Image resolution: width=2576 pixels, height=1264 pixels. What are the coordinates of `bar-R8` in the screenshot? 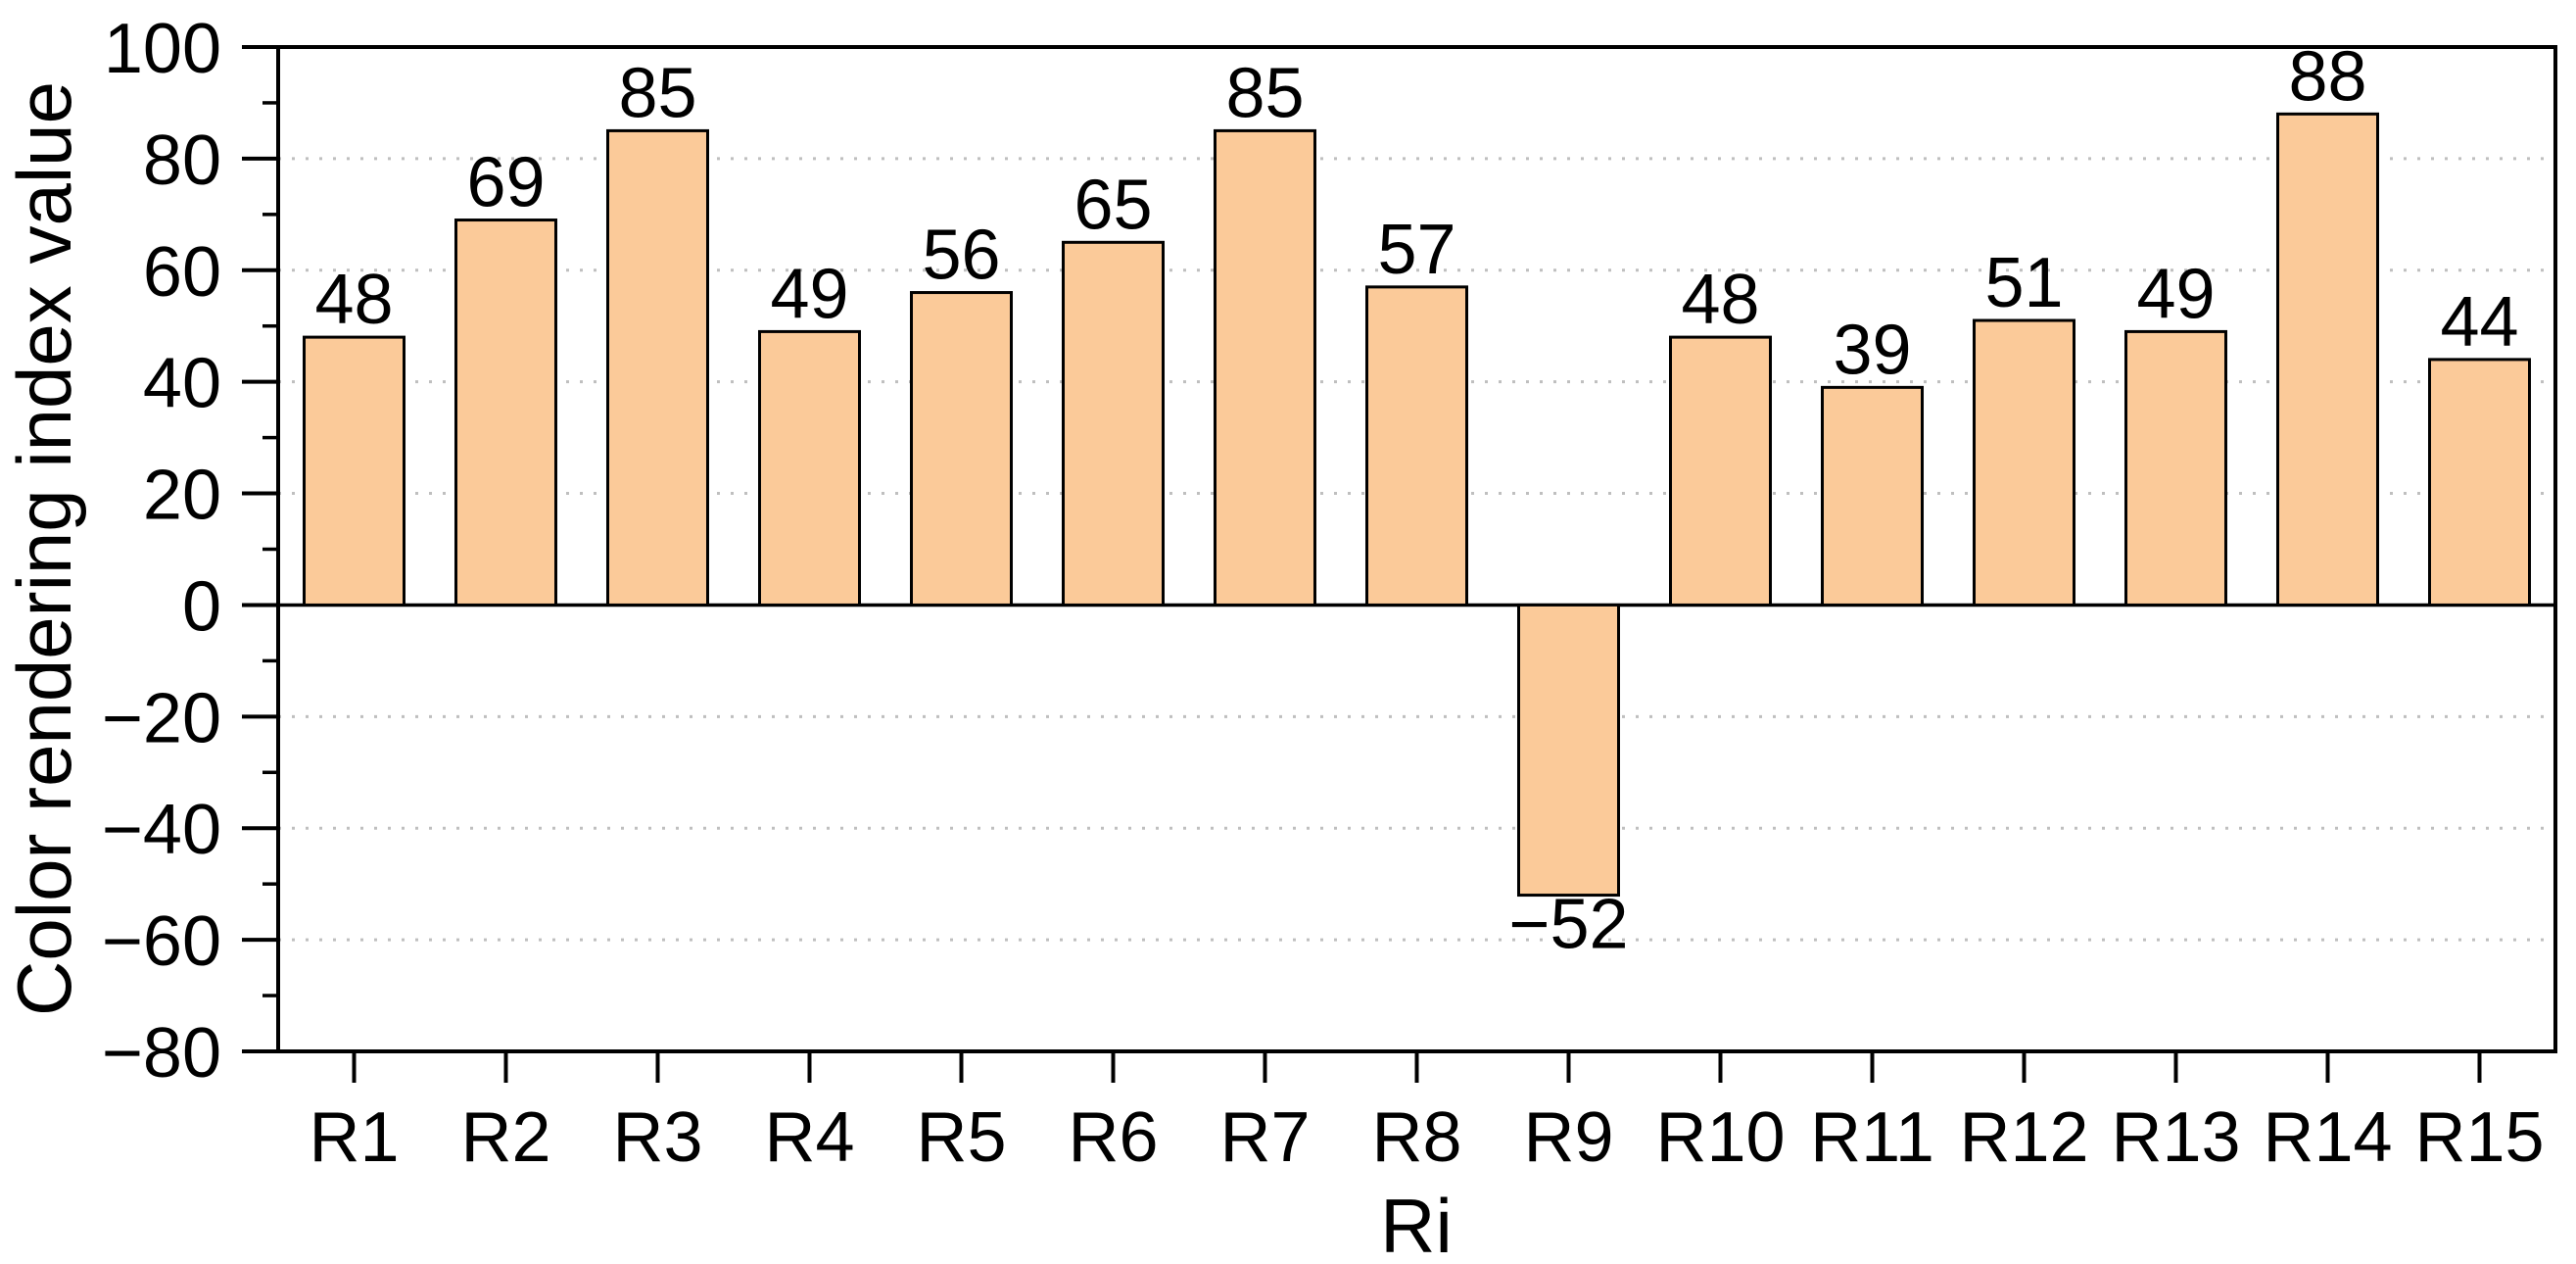 It's located at (1417, 446).